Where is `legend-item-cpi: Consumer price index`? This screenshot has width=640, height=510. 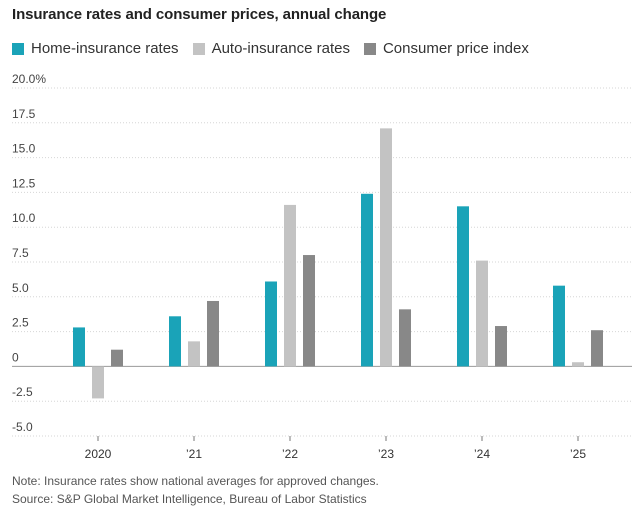 legend-item-cpi: Consumer price index is located at coordinates (446, 48).